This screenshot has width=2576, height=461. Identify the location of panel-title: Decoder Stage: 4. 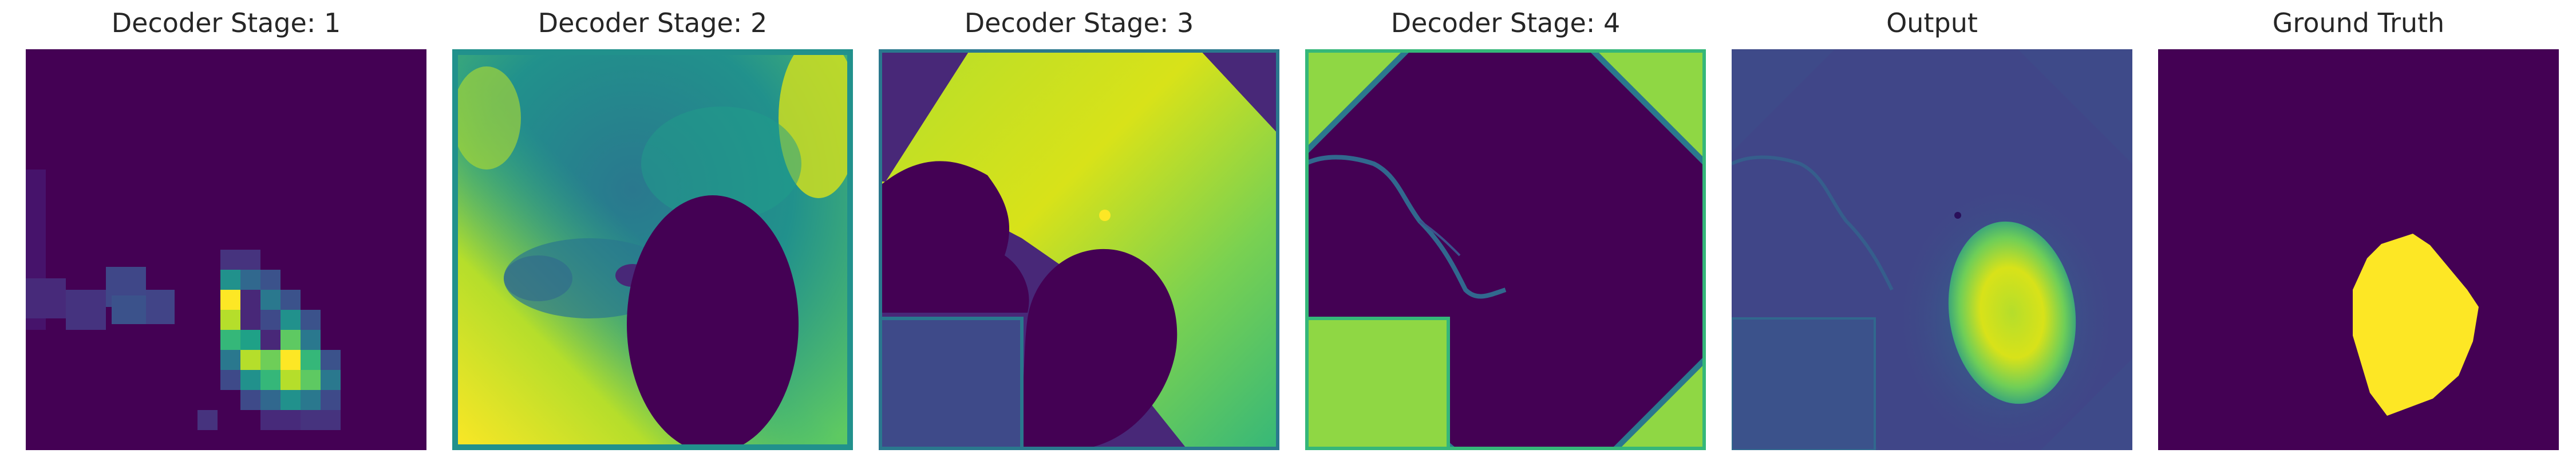
(1505, 22).